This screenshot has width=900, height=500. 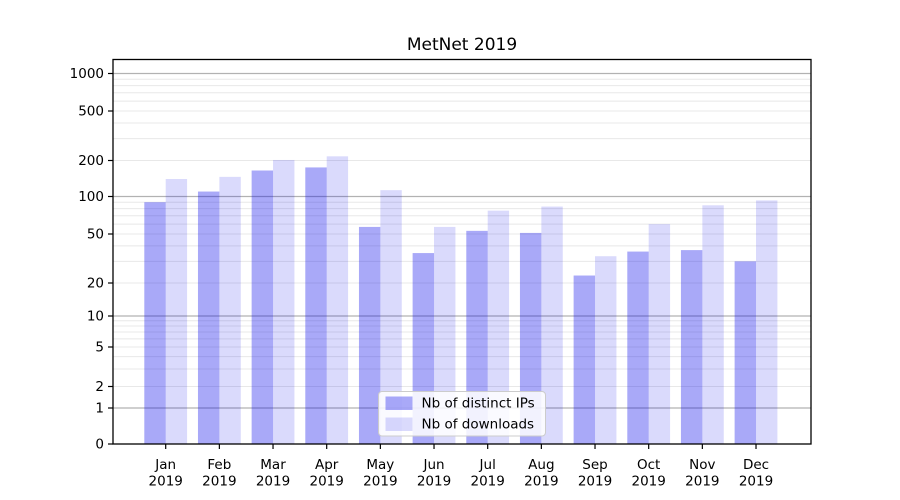 I want to click on bar-jan-distinct-ips, so click(x=155, y=323).